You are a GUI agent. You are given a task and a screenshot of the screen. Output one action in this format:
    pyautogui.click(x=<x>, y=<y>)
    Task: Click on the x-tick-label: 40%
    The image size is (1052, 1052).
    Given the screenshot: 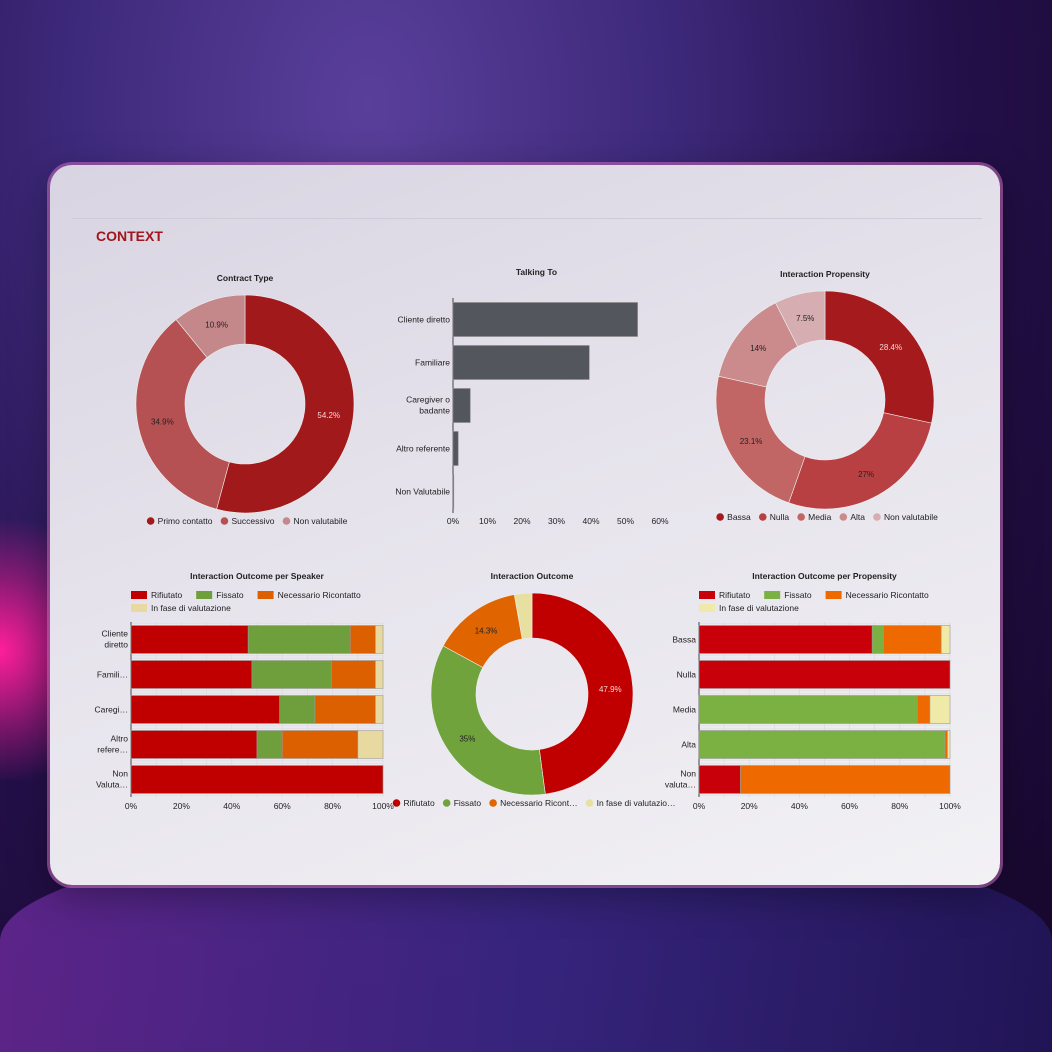 What is the action you would take?
    pyautogui.click(x=231, y=806)
    